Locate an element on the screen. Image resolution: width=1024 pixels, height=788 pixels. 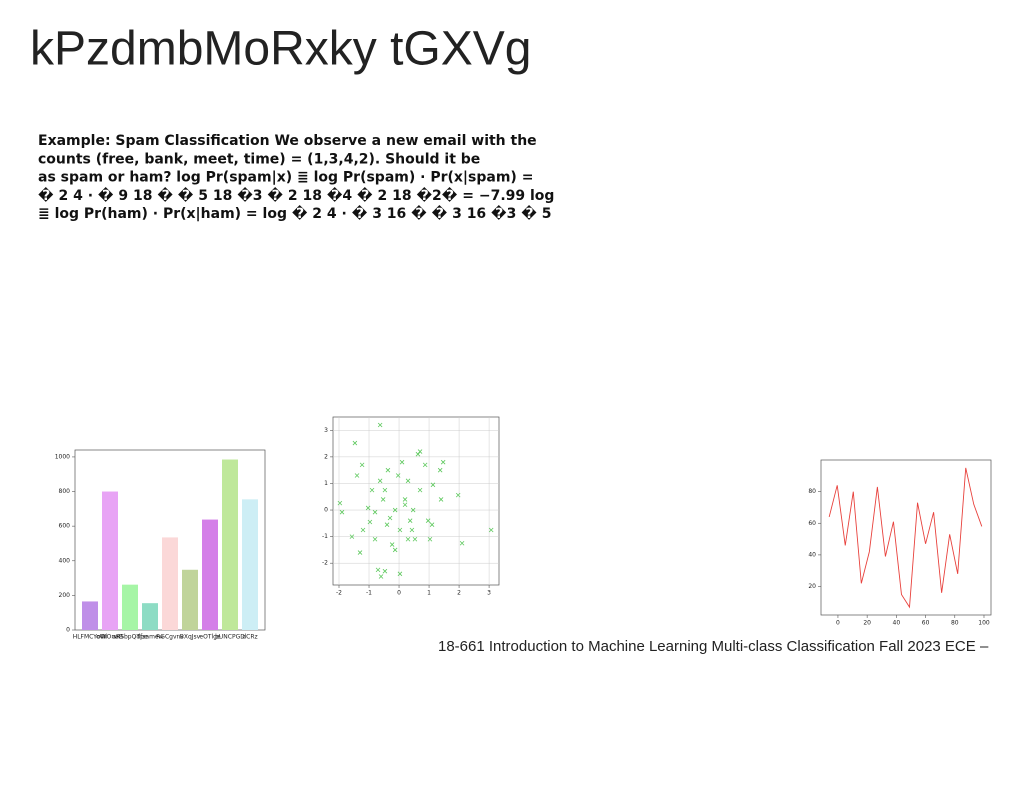
x-tick-label: -2 is located at coordinates (339, 593).